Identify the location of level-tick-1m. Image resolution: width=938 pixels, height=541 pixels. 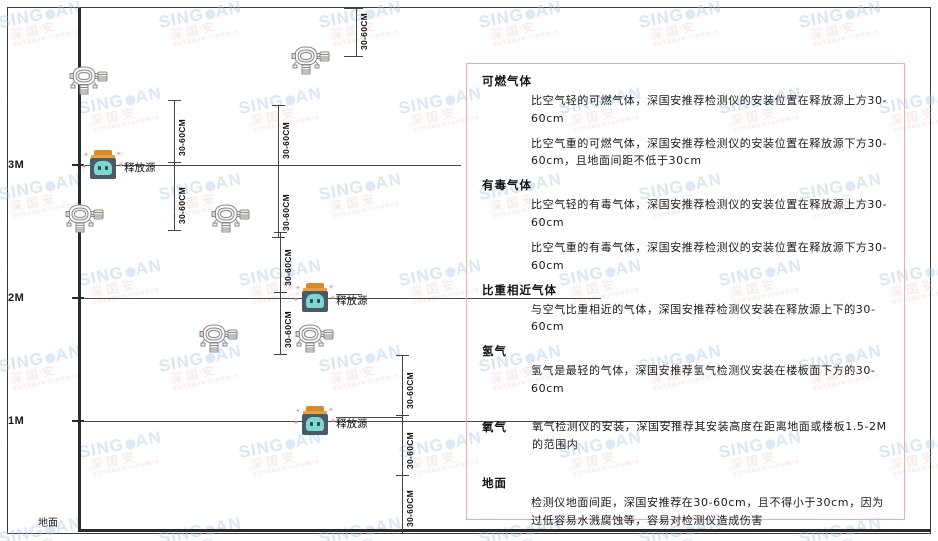
(78, 421).